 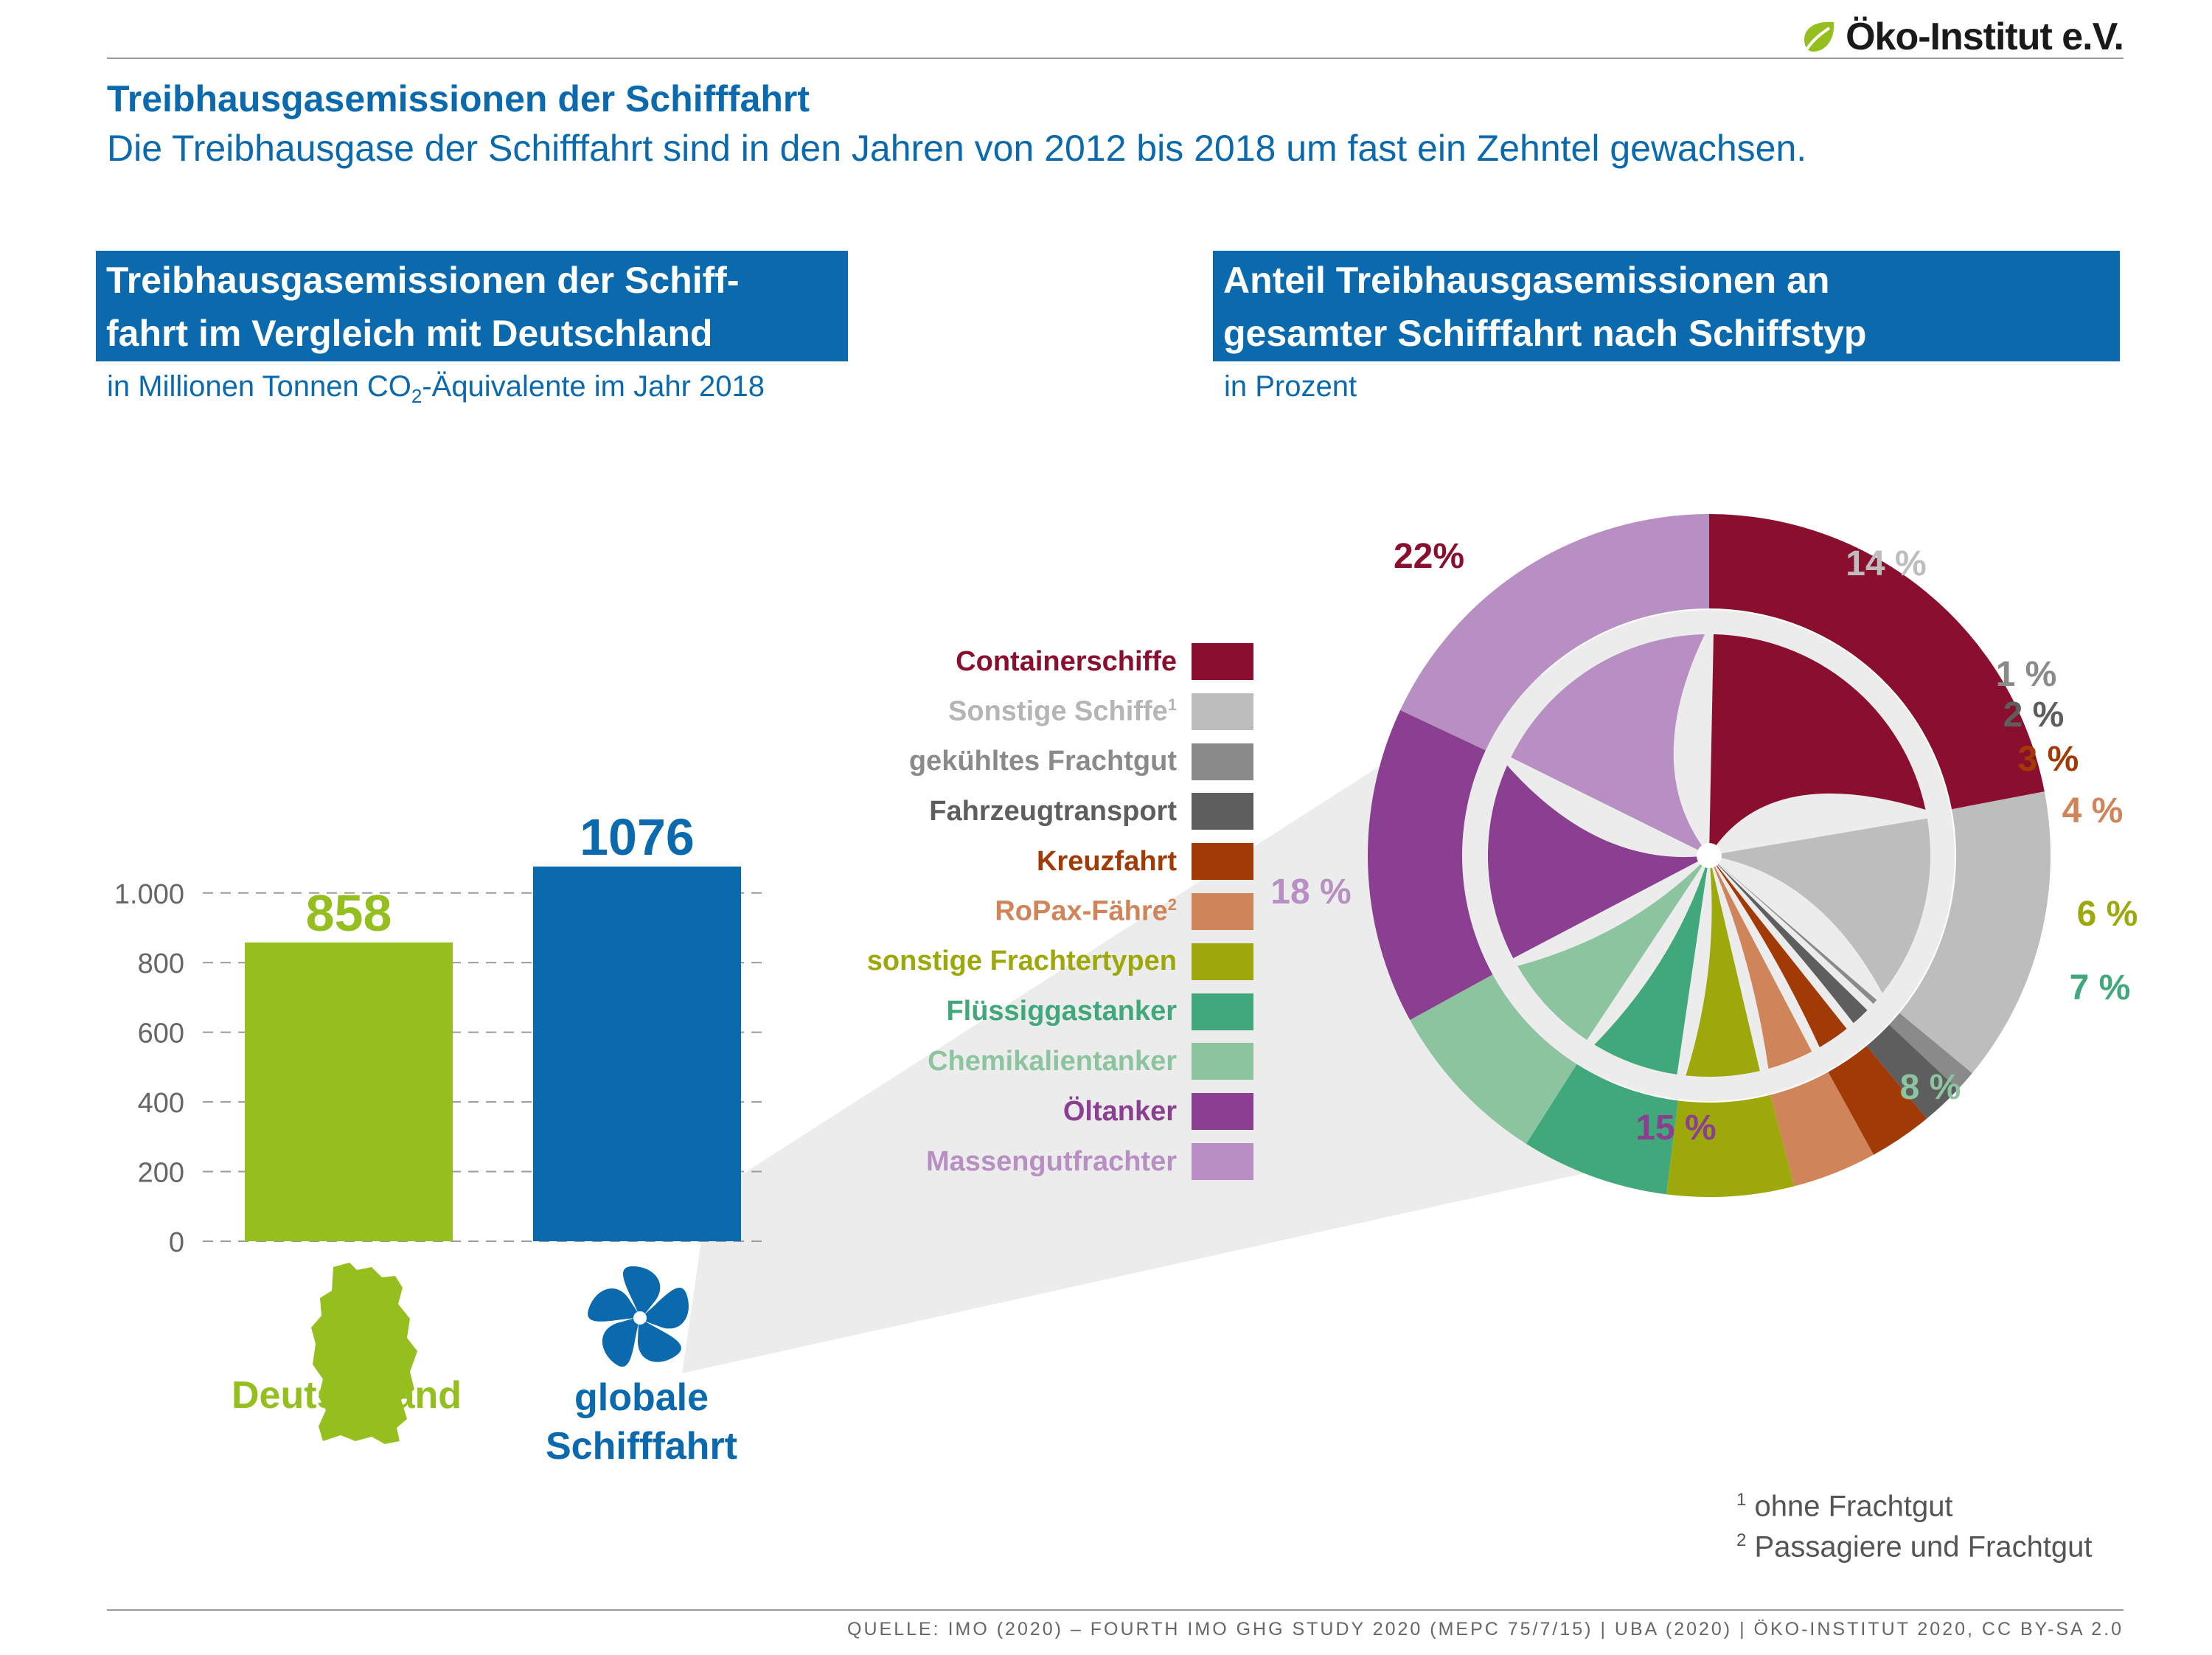 What do you see at coordinates (149, 895) in the screenshot?
I see `y-tick-label: 1.000` at bounding box center [149, 895].